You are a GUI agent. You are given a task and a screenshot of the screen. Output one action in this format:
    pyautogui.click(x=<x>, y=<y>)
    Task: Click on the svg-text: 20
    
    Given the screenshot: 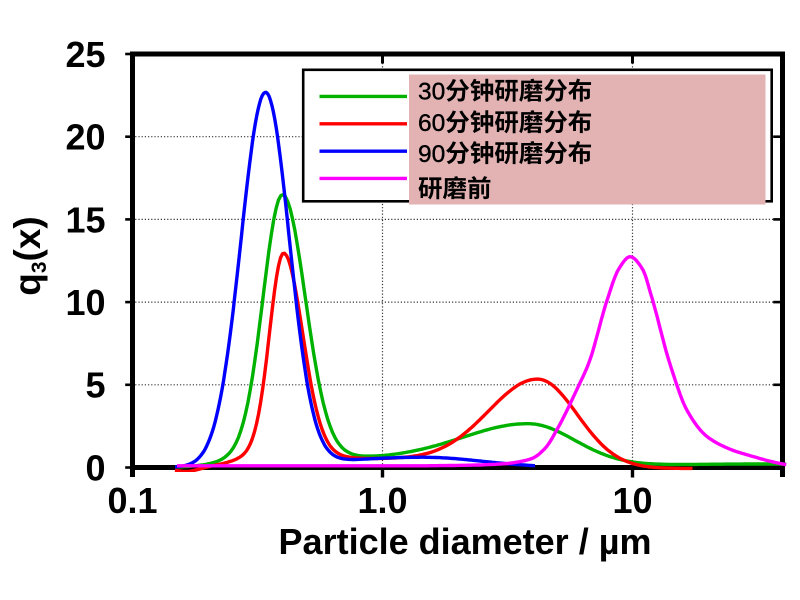 What is the action you would take?
    pyautogui.click(x=85, y=137)
    